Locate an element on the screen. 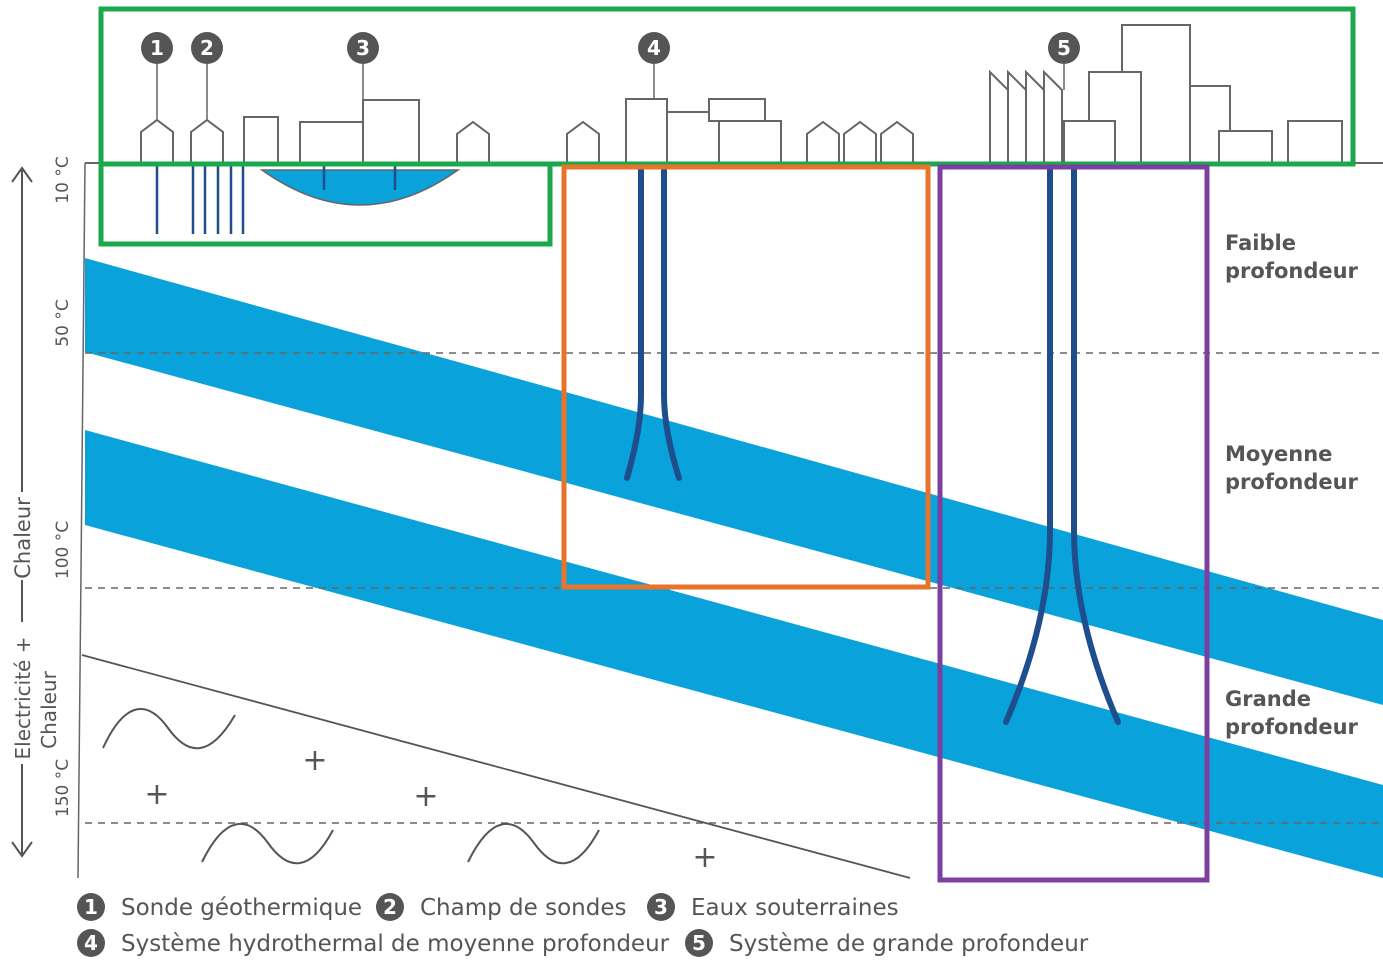  legend-item-3: 3 Eaux souterraines is located at coordinates (773, 907).